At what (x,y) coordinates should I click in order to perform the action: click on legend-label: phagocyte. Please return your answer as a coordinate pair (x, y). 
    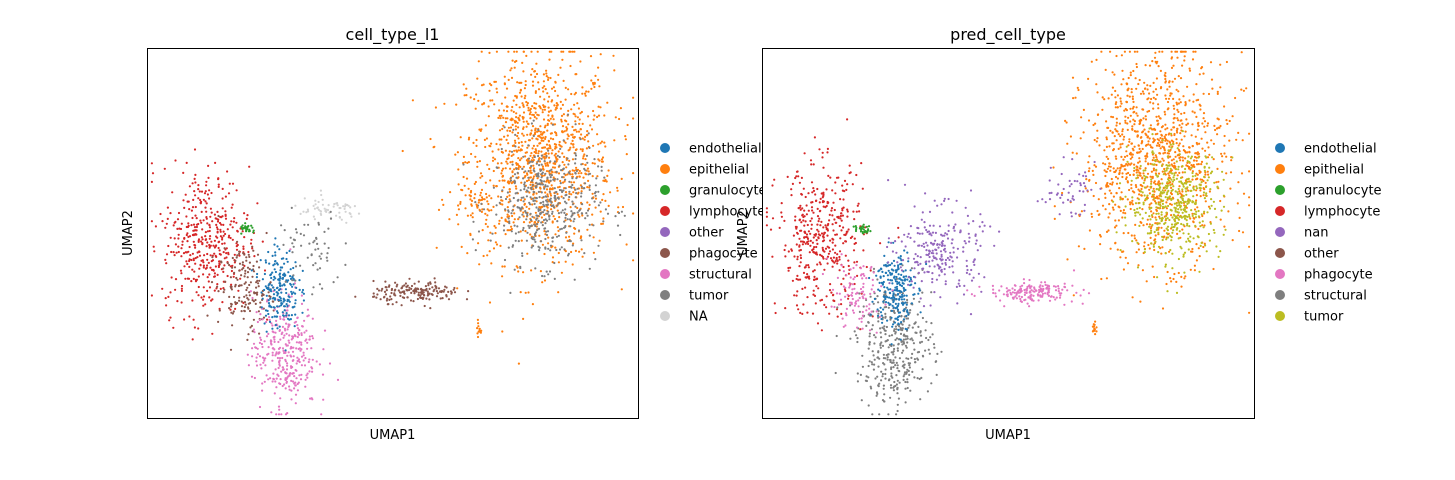
    Looking at the image, I should click on (723, 254).